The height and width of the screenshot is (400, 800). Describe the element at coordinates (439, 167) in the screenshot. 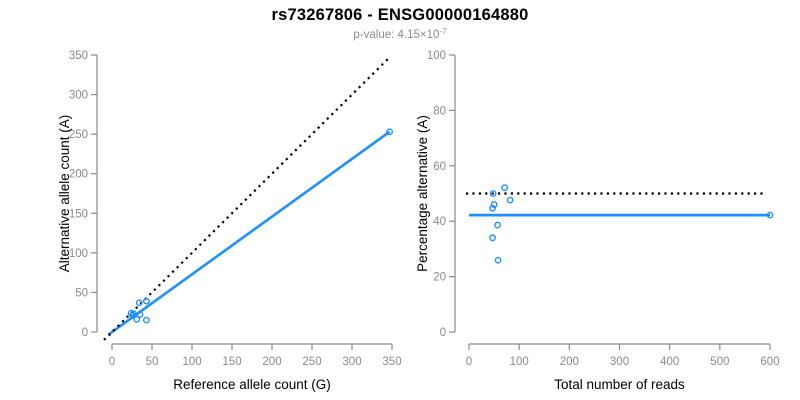

I see `y-axis-tick-label: 60` at that location.